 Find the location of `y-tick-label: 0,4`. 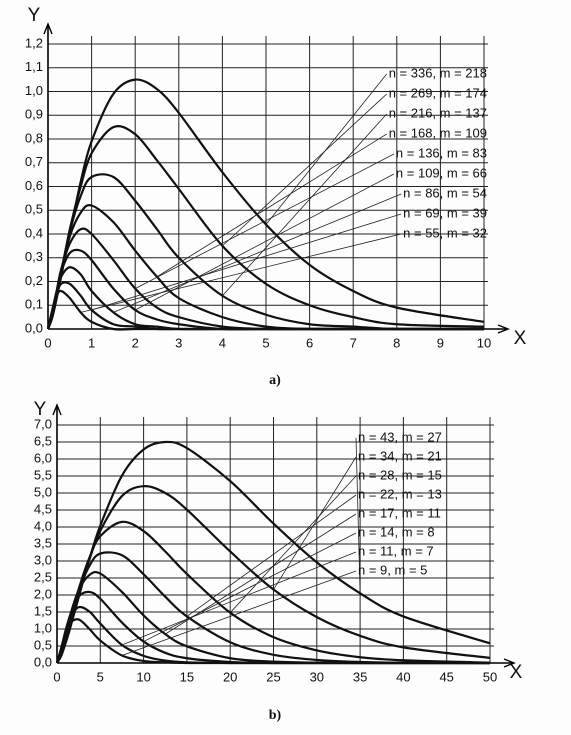

y-tick-label: 0,4 is located at coordinates (34, 232).